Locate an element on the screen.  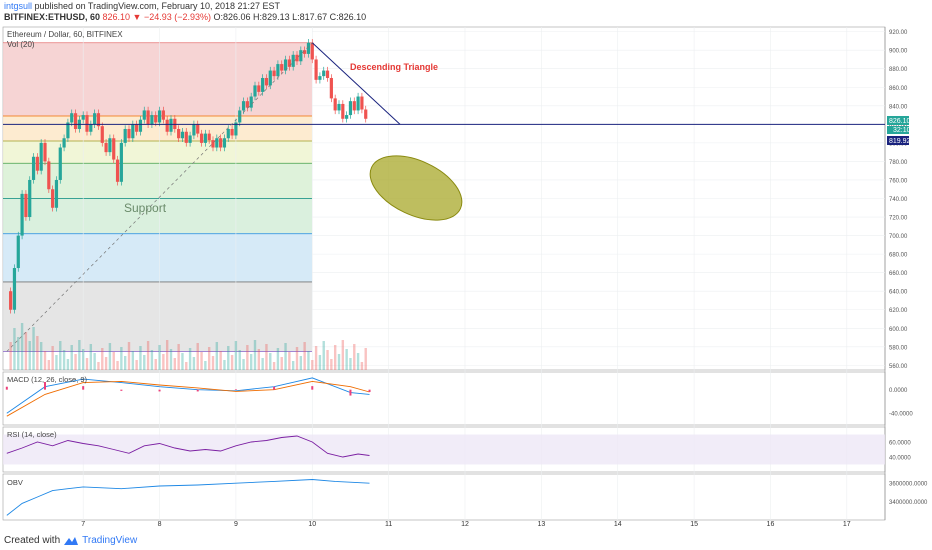
x-tick-label: 16 is located at coordinates (771, 524).